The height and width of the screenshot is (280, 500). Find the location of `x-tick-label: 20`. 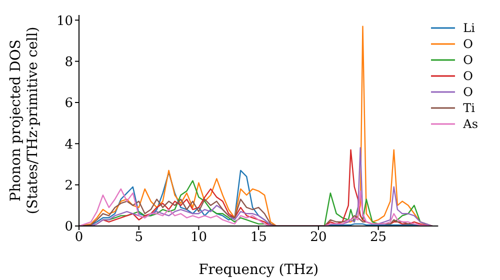

x-tick-label: 20 is located at coordinates (318, 238).